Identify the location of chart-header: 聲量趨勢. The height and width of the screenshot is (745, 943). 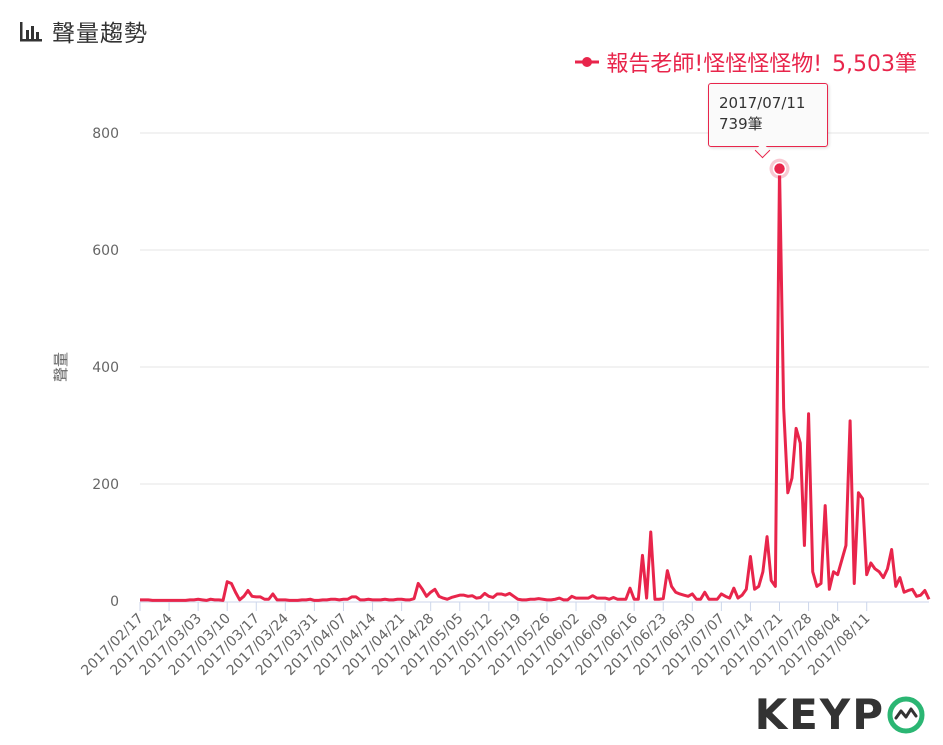
(83, 31).